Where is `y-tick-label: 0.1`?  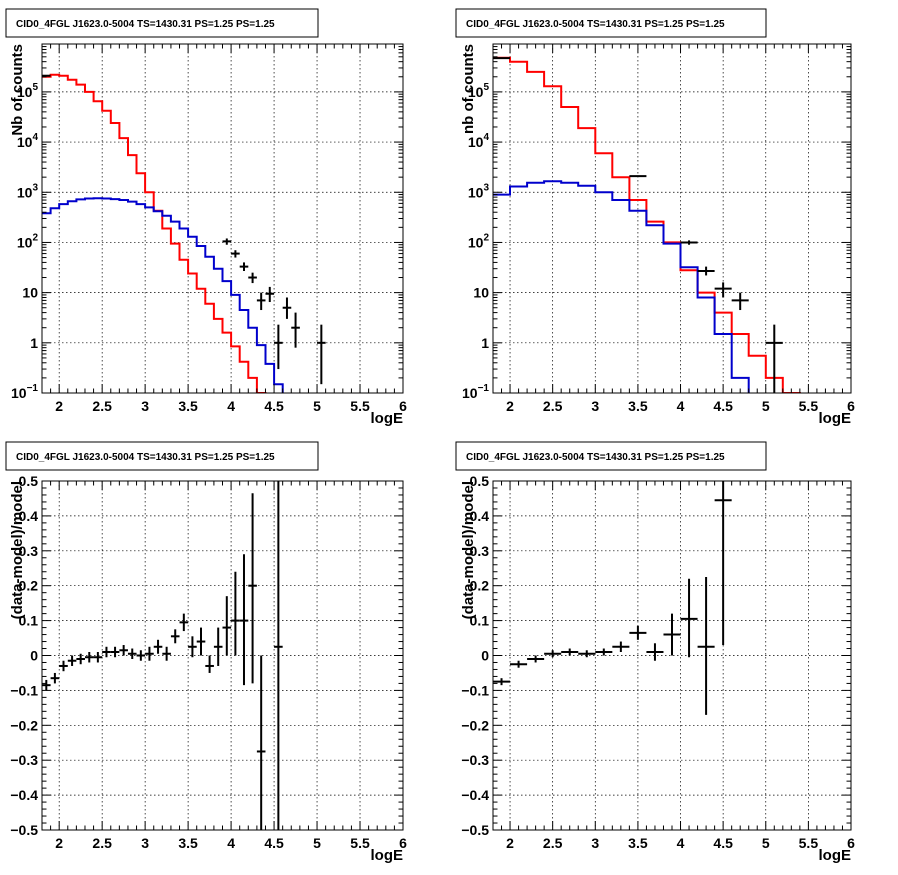 y-tick-label: 0.1 is located at coordinates (29, 621).